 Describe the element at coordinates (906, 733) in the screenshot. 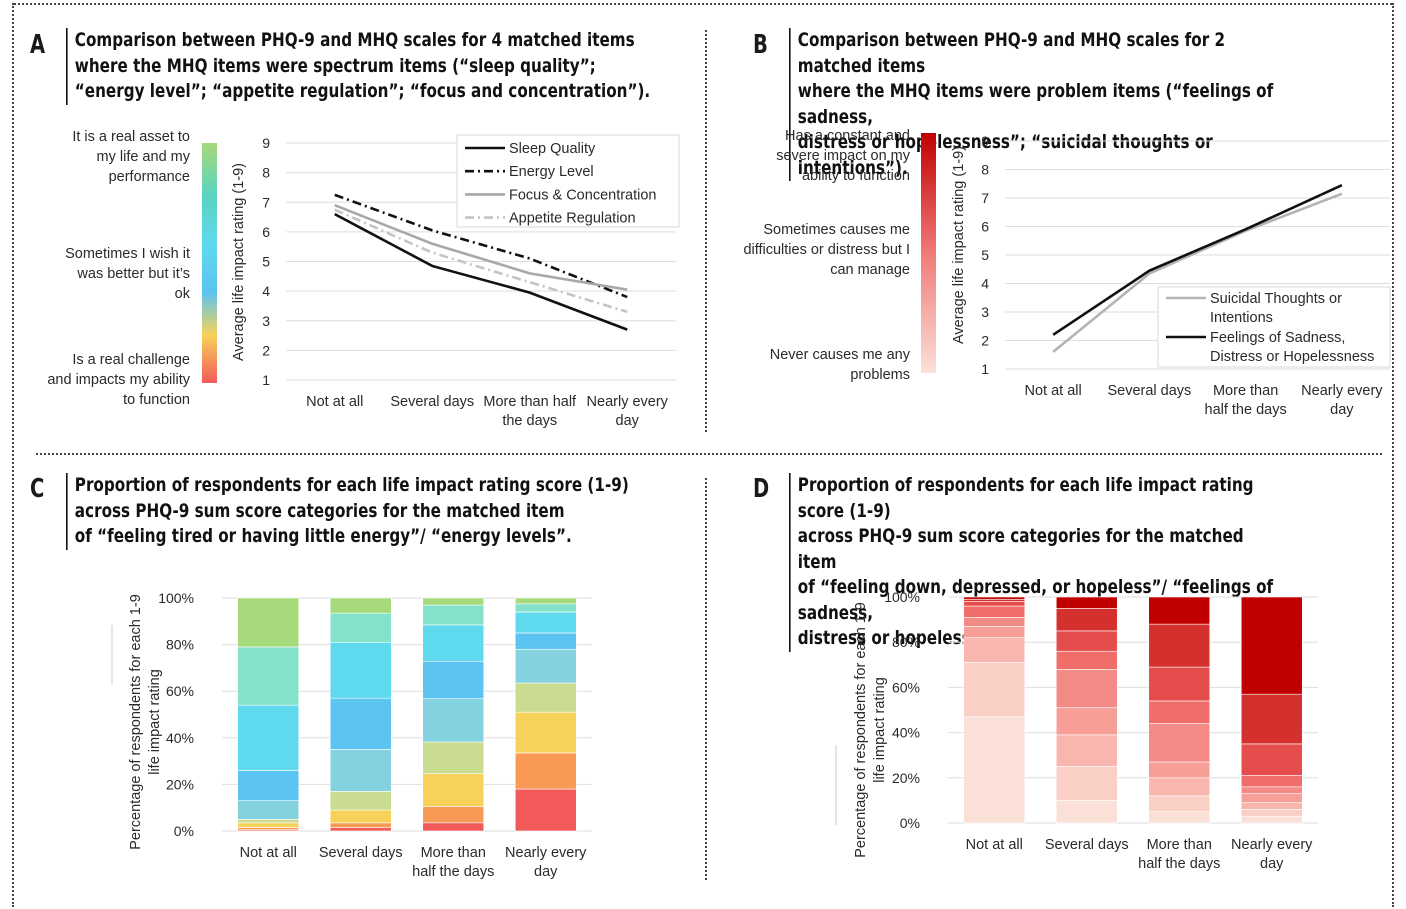

I see `y-tick-label: 40%` at that location.